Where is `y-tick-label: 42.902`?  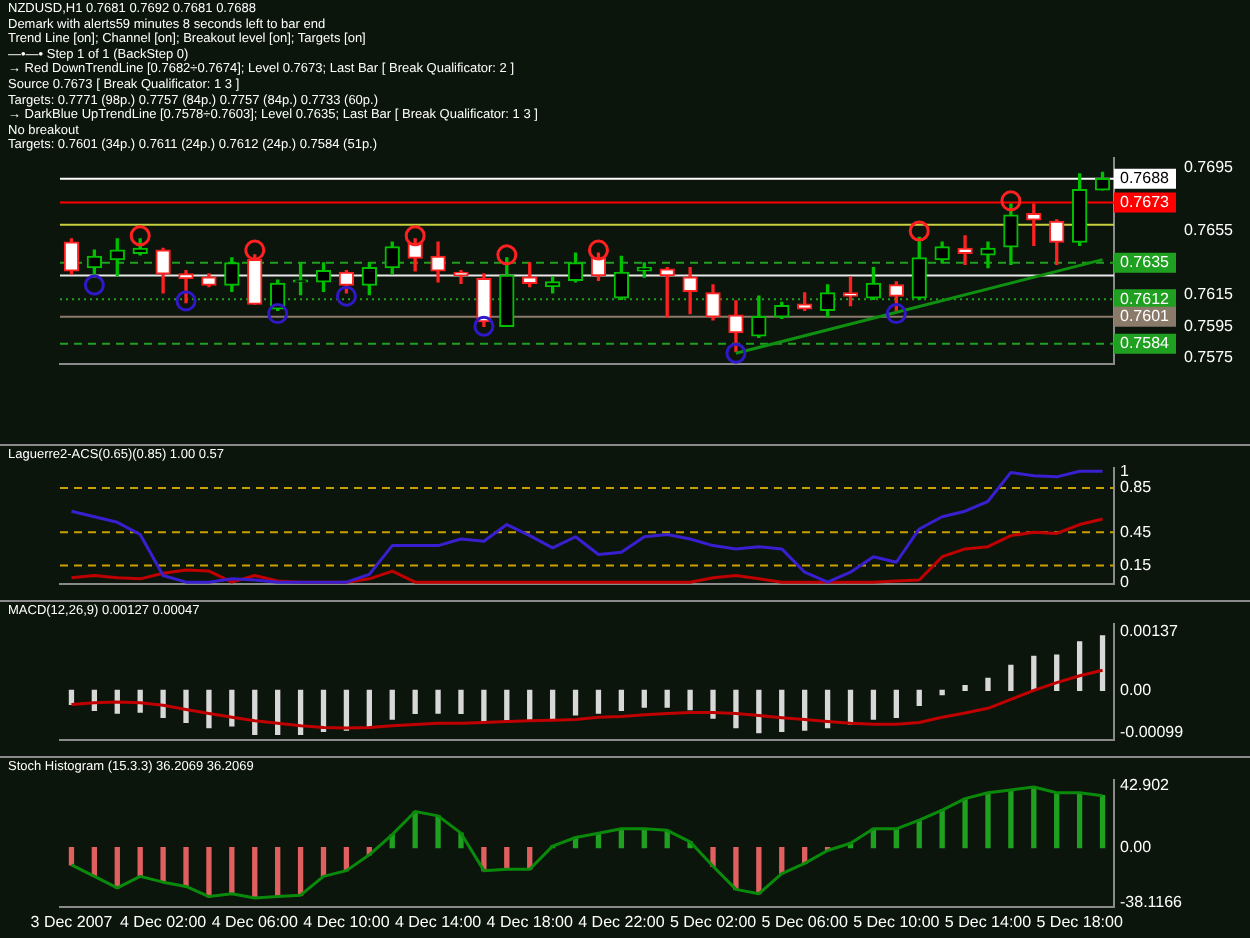
y-tick-label: 42.902 is located at coordinates (1145, 785).